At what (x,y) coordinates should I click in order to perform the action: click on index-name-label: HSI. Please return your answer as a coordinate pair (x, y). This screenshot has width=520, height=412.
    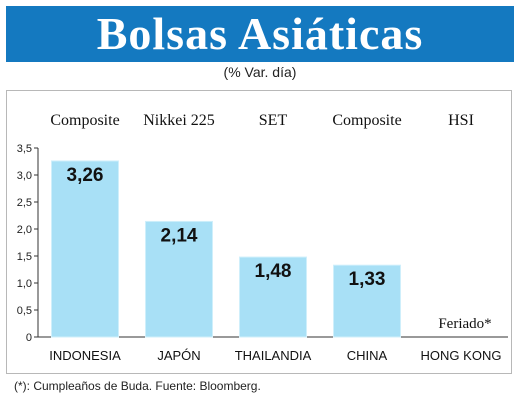
    Looking at the image, I should click on (461, 120).